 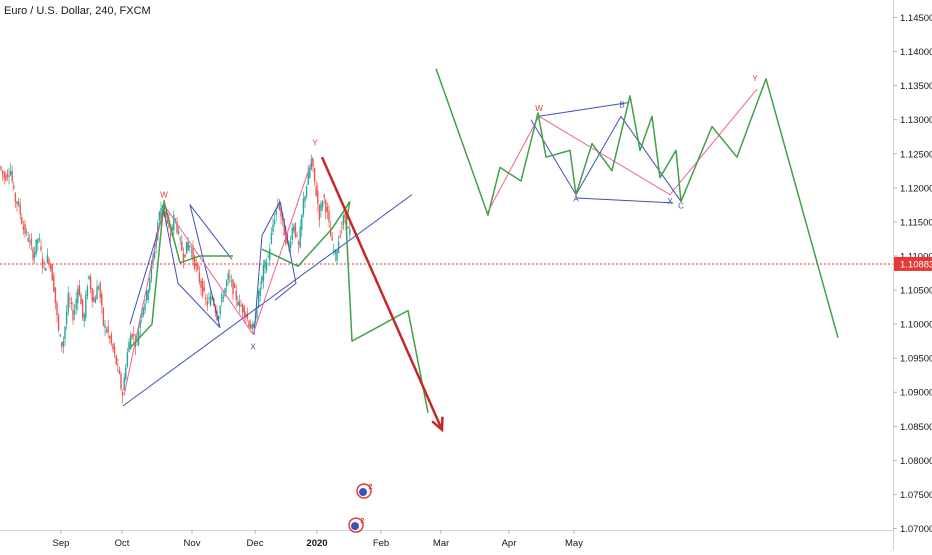 What do you see at coordinates (916, 86) in the screenshot?
I see `y-tick-label: 1.13500` at bounding box center [916, 86].